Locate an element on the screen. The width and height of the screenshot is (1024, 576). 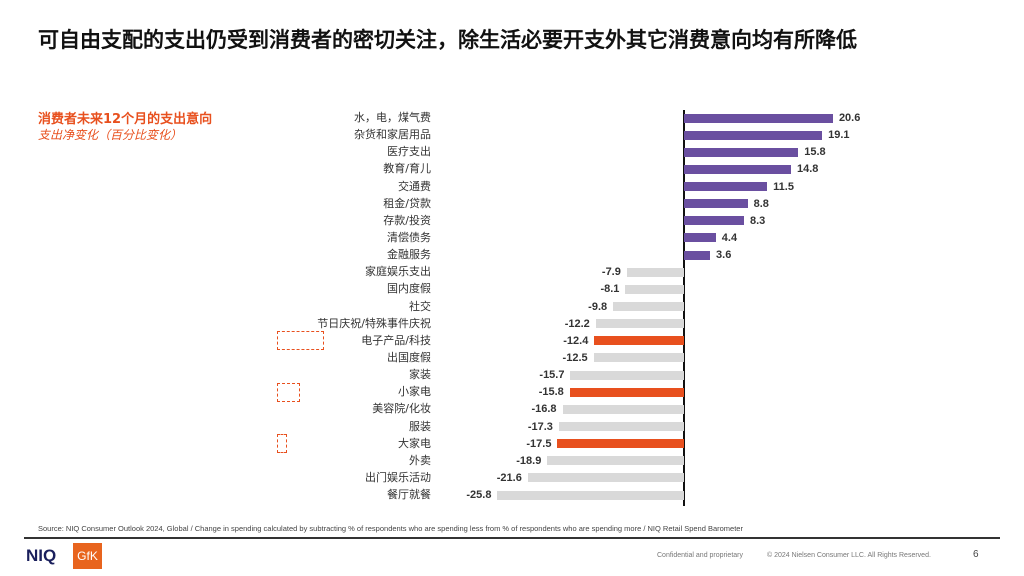
chart-title: 消费者未来12个月的支出意向 is located at coordinates (125, 119).